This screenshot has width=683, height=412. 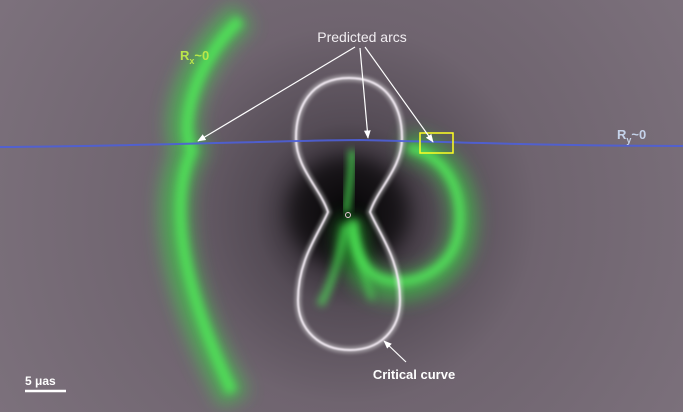 What do you see at coordinates (40, 381) in the screenshot?
I see `scale-bar-label: 5 μas` at bounding box center [40, 381].